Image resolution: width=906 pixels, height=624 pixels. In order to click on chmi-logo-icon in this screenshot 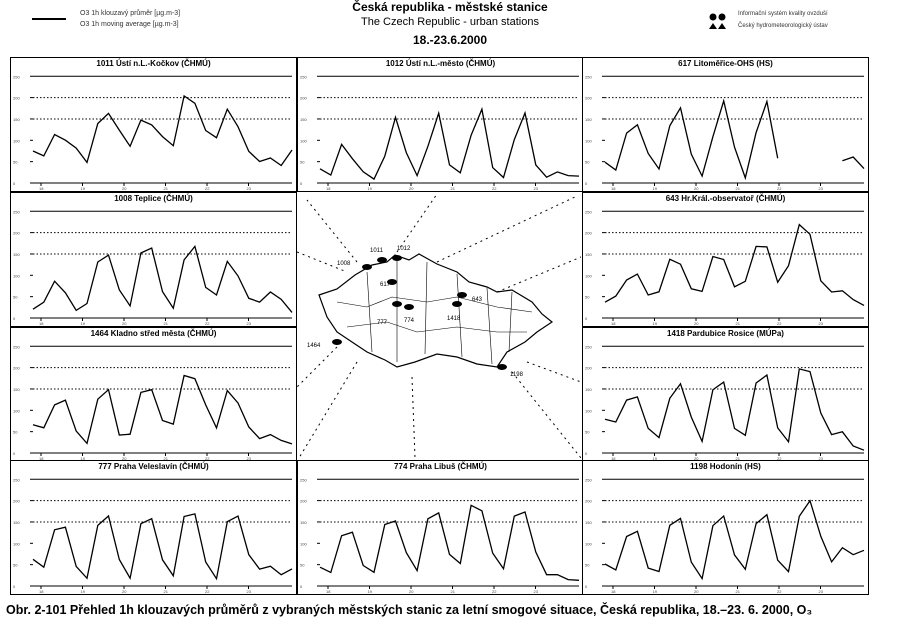, I will do `click(717, 21)`.